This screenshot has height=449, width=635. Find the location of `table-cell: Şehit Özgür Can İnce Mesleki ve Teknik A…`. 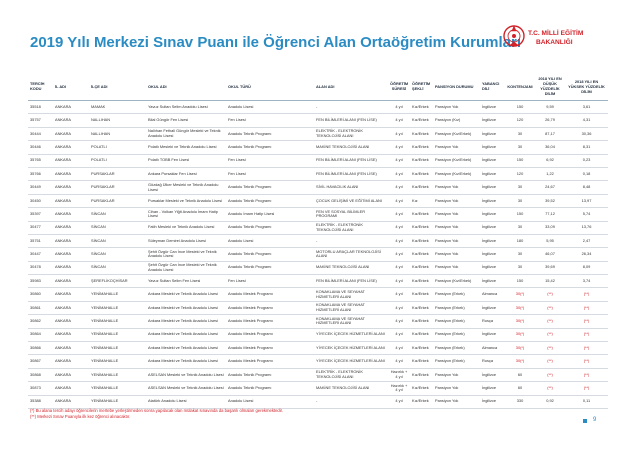

table-cell: Şehit Özgür Can İnce Mesleki ve Teknik A… is located at coordinates (186, 254).